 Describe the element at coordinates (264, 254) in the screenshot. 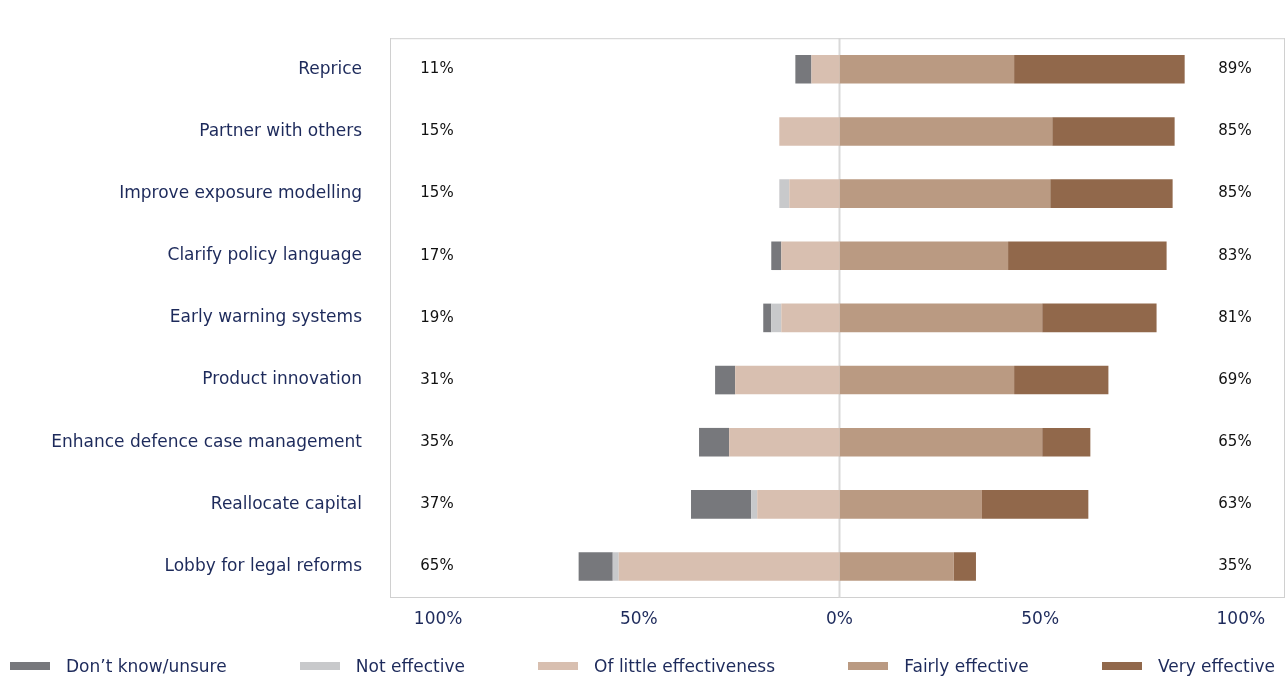

I see `y-tick-label: Clarify policy language` at that location.